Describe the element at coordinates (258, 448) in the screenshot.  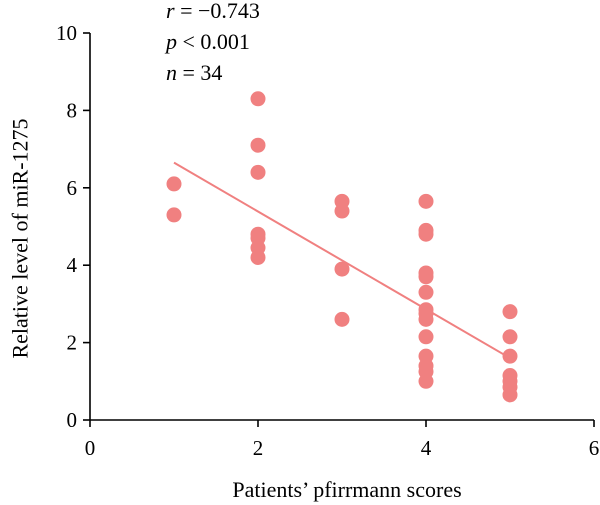
I see `x-tick-label: 2` at that location.